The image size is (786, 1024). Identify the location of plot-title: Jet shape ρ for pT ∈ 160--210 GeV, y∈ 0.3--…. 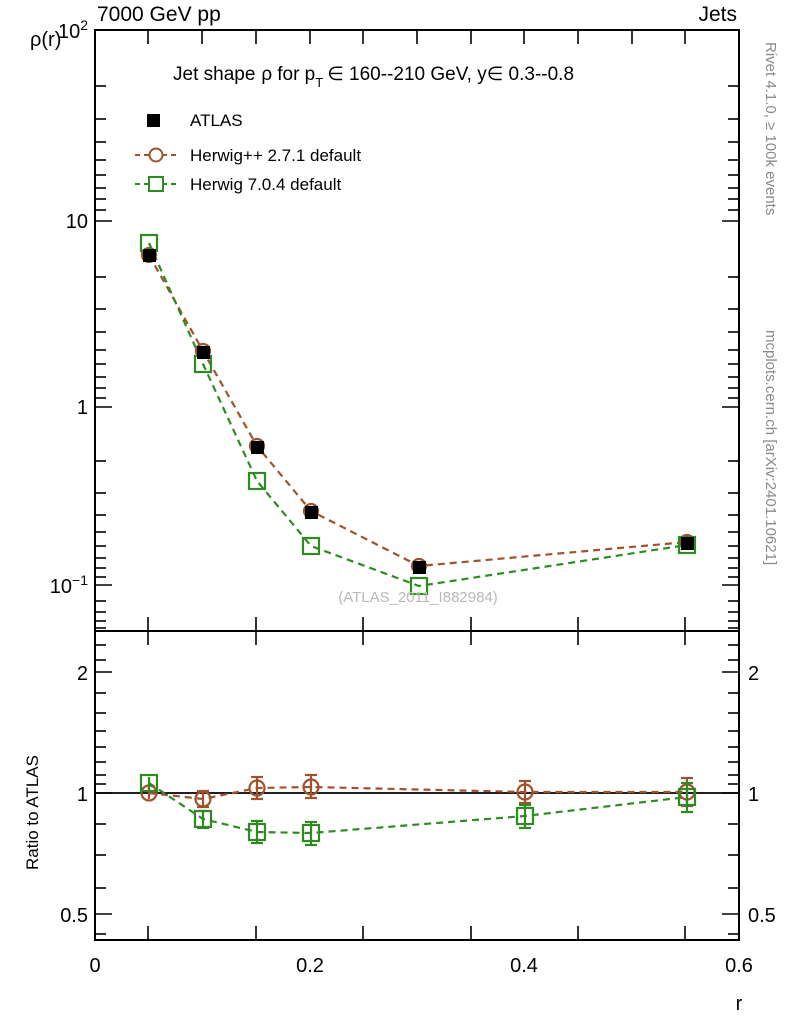
(373, 77).